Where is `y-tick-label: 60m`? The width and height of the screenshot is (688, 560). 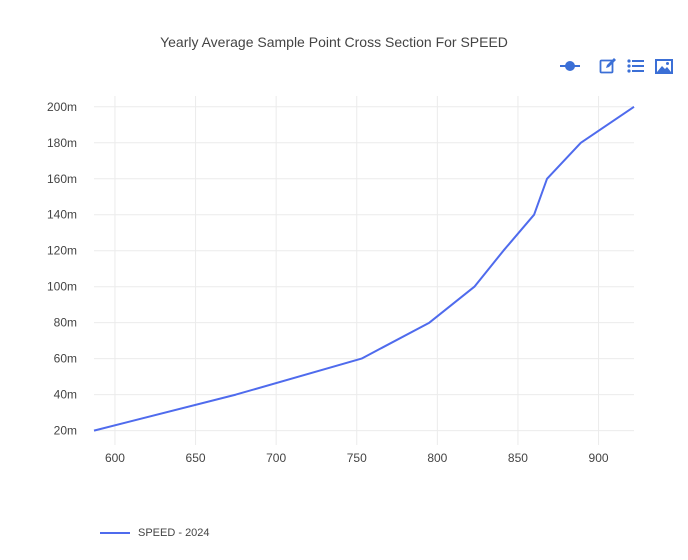 y-tick-label: 60m is located at coordinates (65, 359).